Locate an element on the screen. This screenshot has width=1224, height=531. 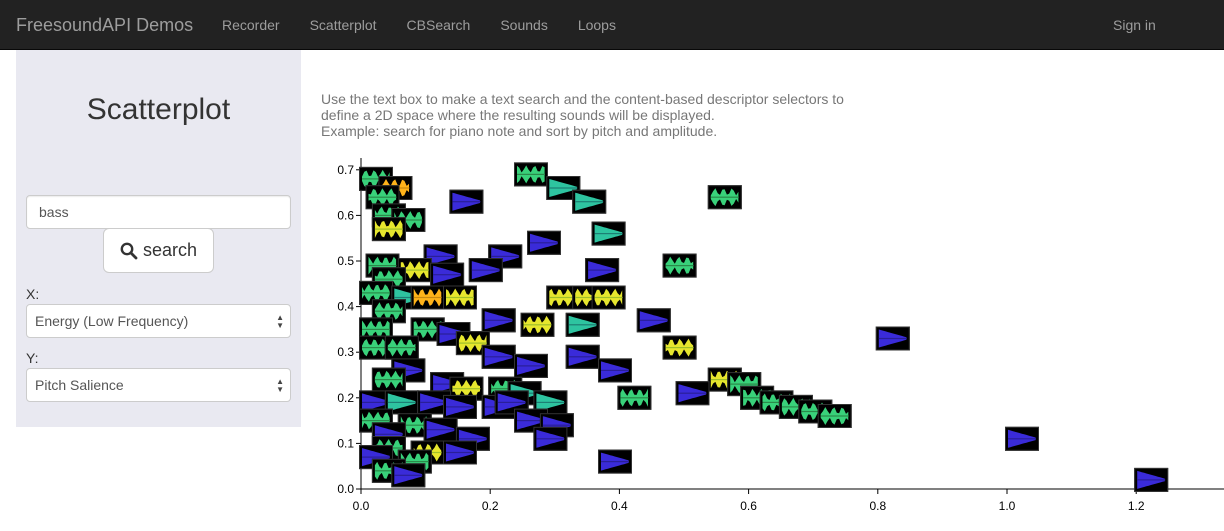
x-axis-label: X: is located at coordinates (33, 294).